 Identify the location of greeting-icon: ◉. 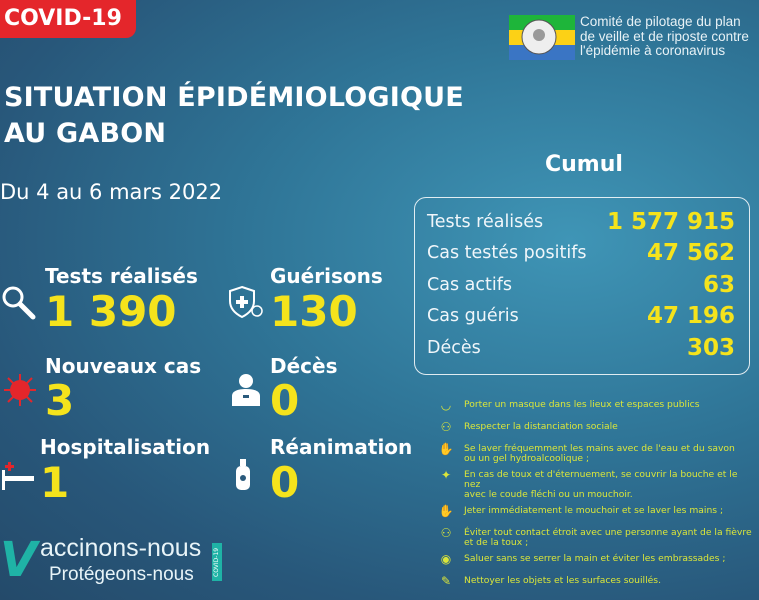
(446, 559).